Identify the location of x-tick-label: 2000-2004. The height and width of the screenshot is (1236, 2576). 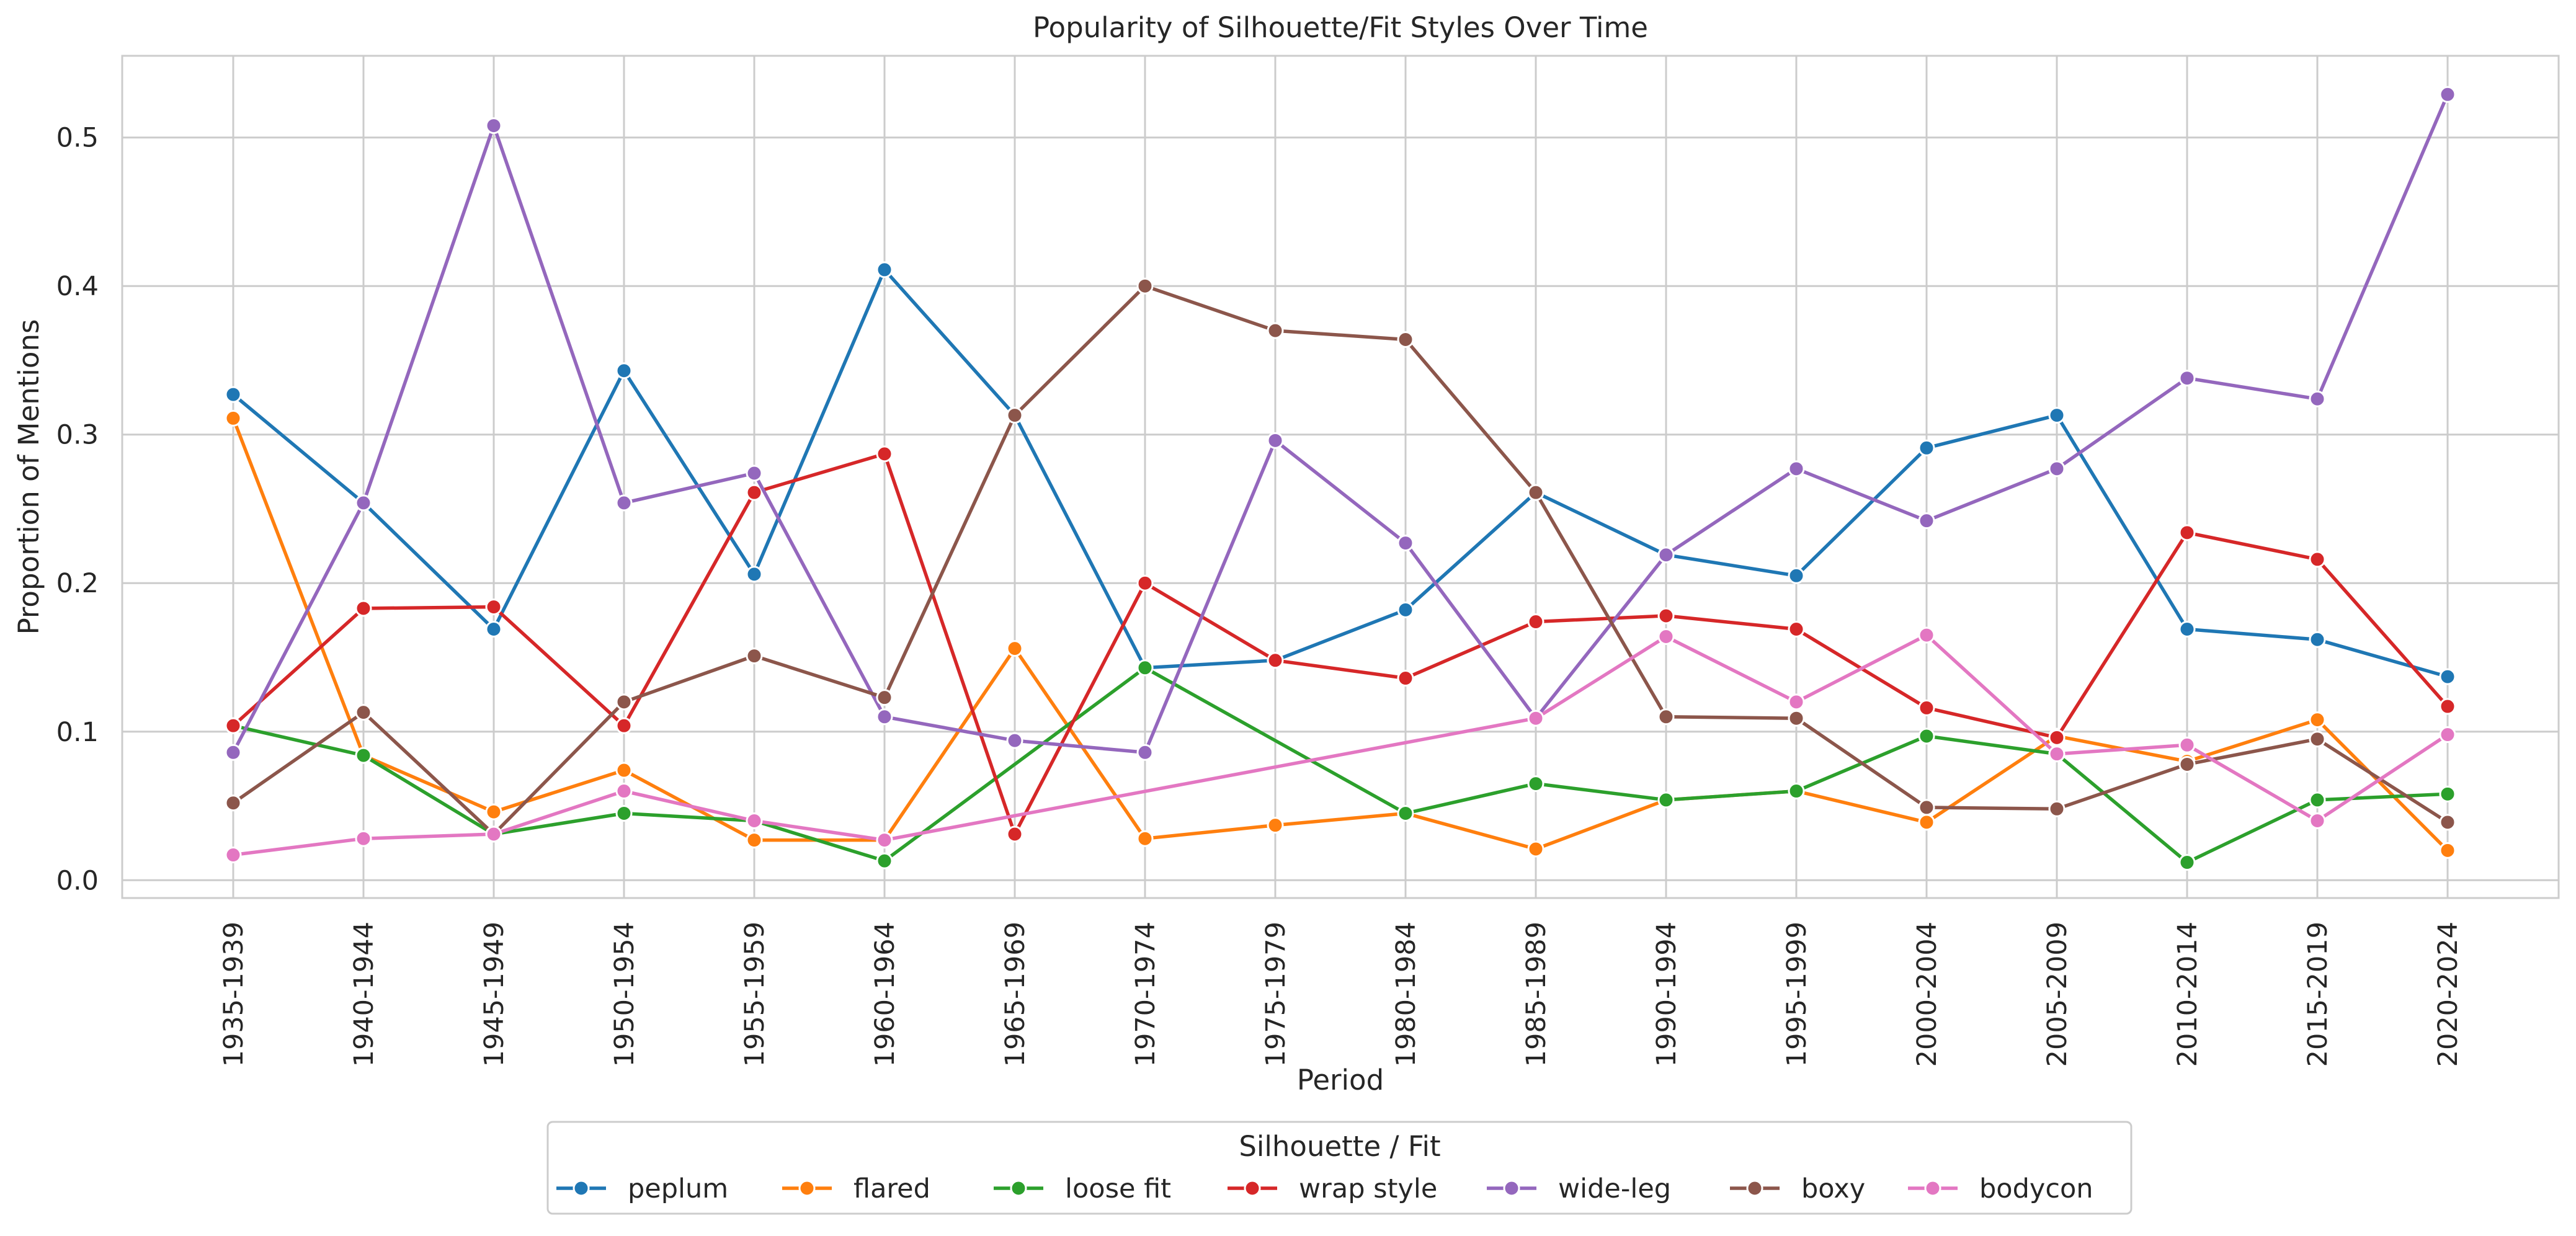
(1927, 994).